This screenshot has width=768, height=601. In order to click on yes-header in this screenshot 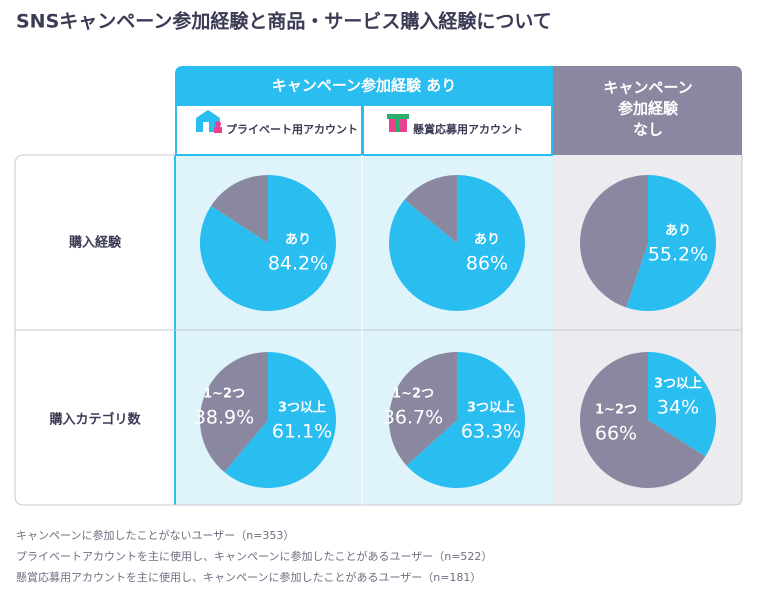, I will do `click(364, 85)`.